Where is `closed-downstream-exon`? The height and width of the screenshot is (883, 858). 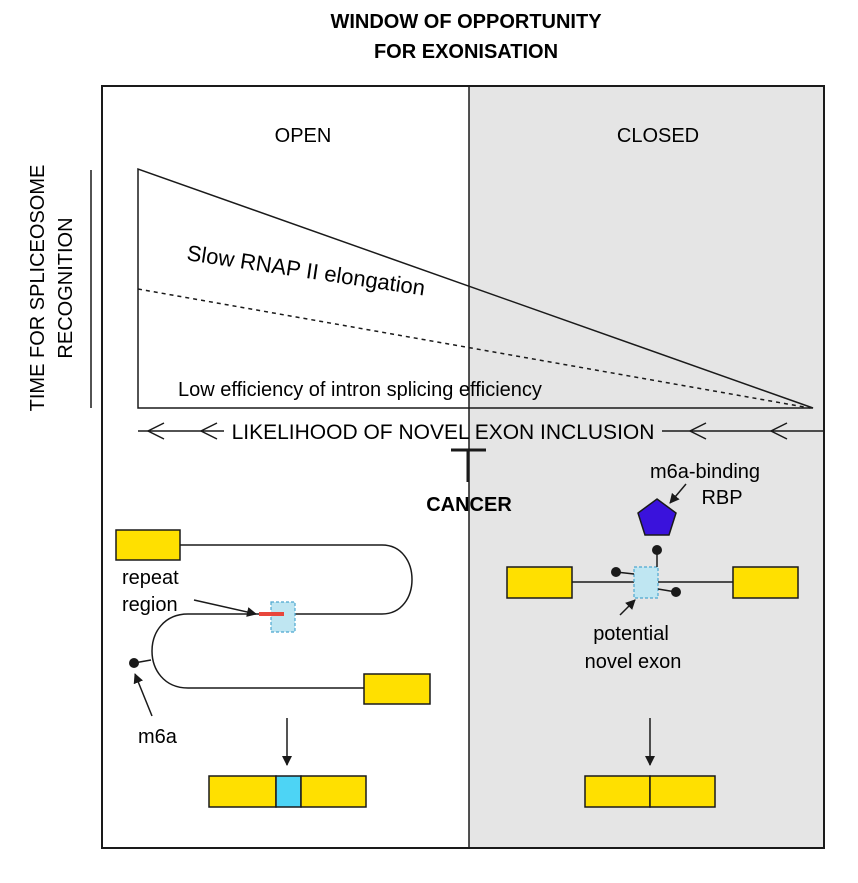 closed-downstream-exon is located at coordinates (765, 582).